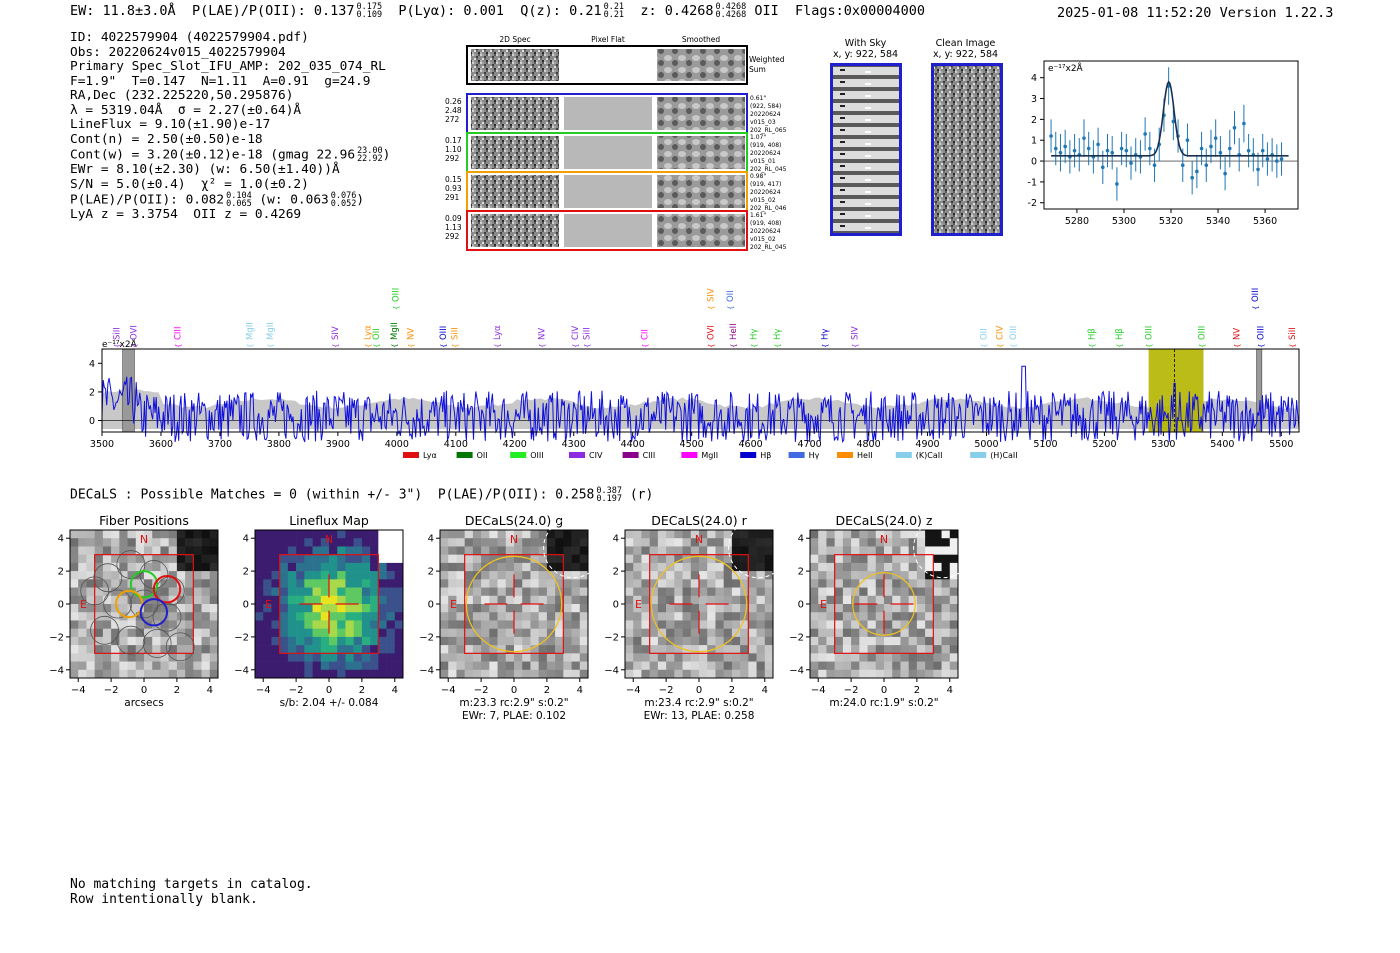 The image size is (1400, 953). What do you see at coordinates (542, 334) in the screenshot?
I see `spec-feature-label: NV` at bounding box center [542, 334].